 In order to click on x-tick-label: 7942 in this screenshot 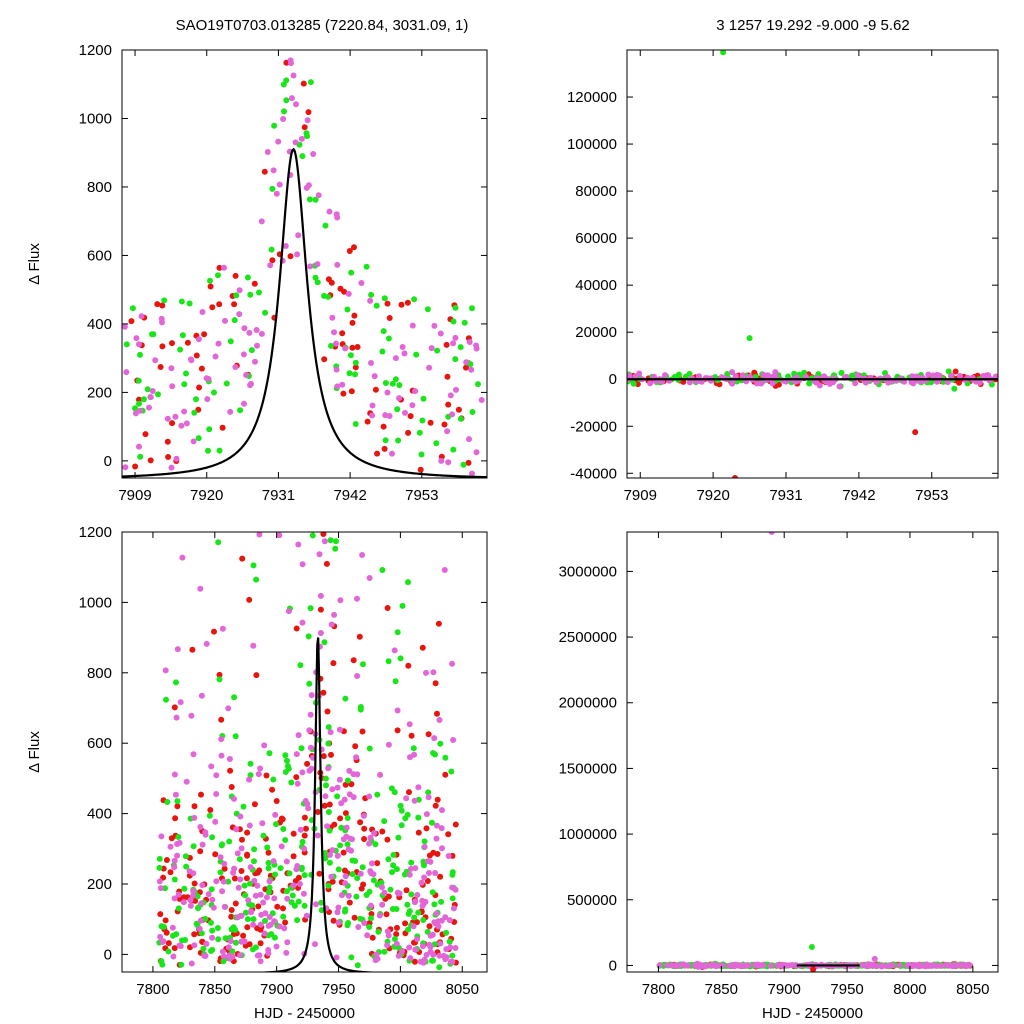, I will do `click(349, 495)`.